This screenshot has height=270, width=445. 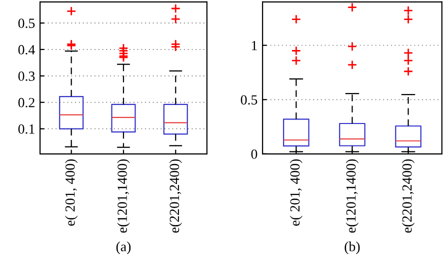 I want to click on x-axis-title: (a), so click(x=123, y=248).